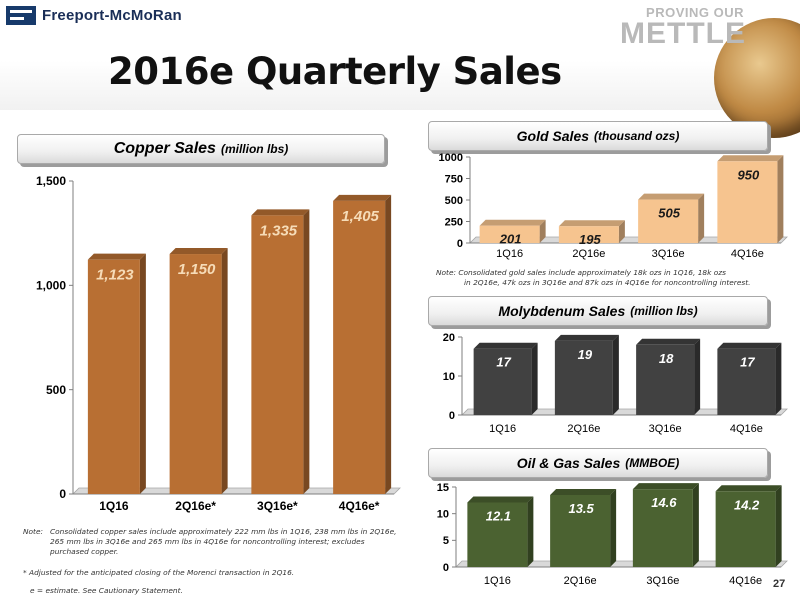 The width and height of the screenshot is (800, 600). I want to click on moly-data-label: 19, so click(585, 354).